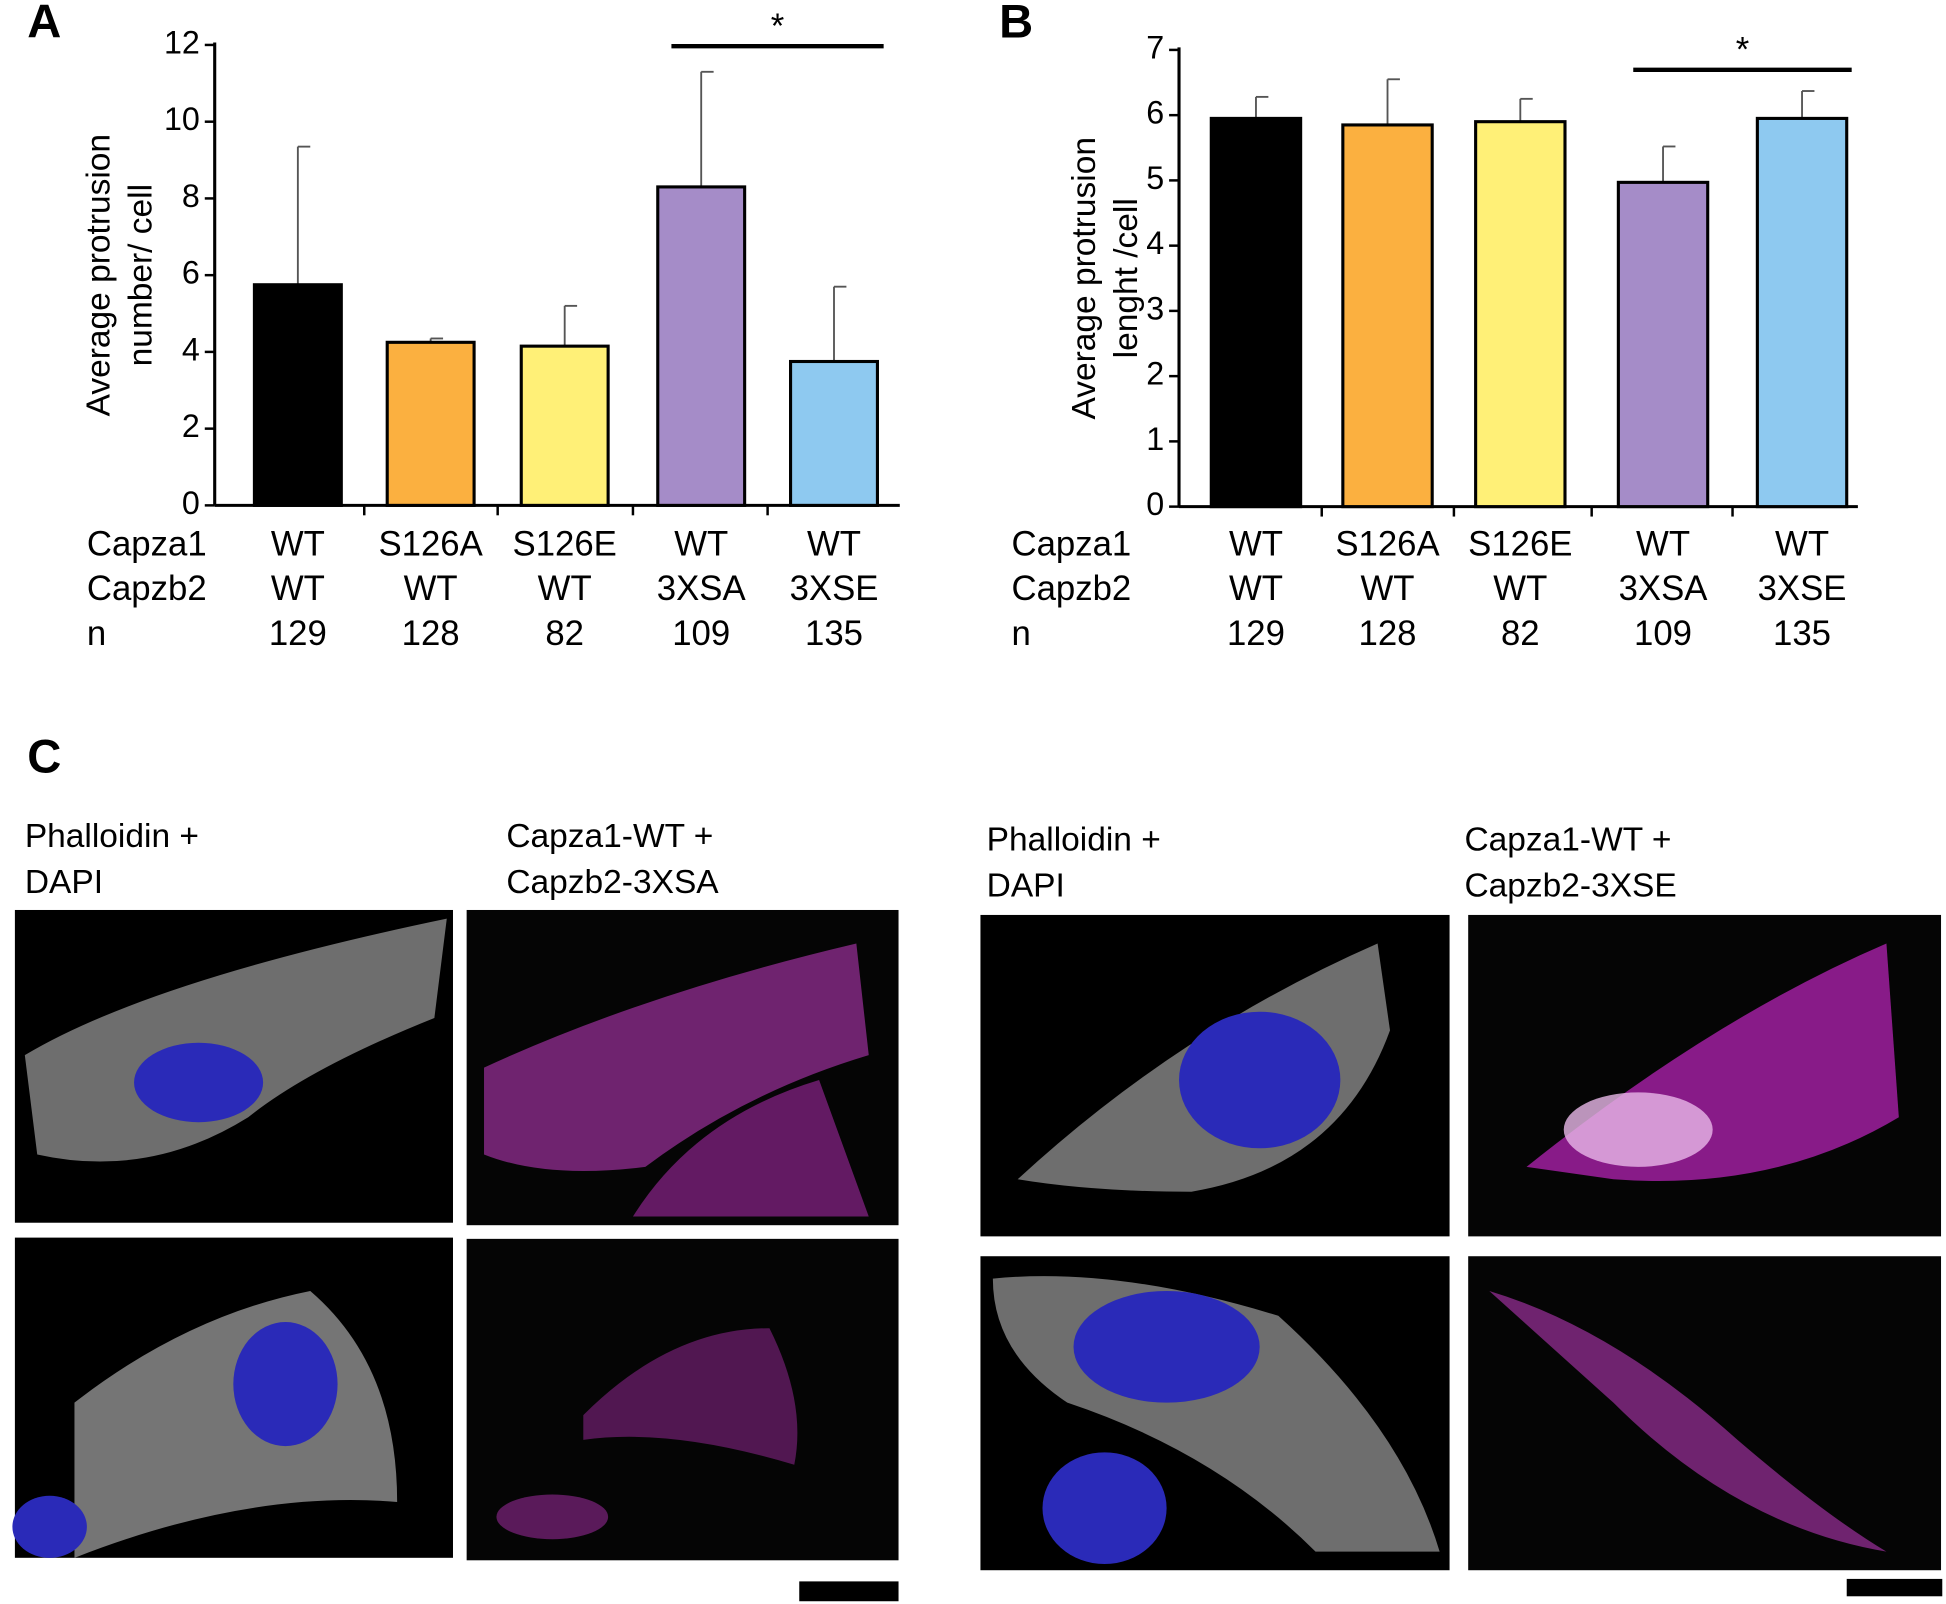  I want to click on panel-label: C, so click(44, 755).